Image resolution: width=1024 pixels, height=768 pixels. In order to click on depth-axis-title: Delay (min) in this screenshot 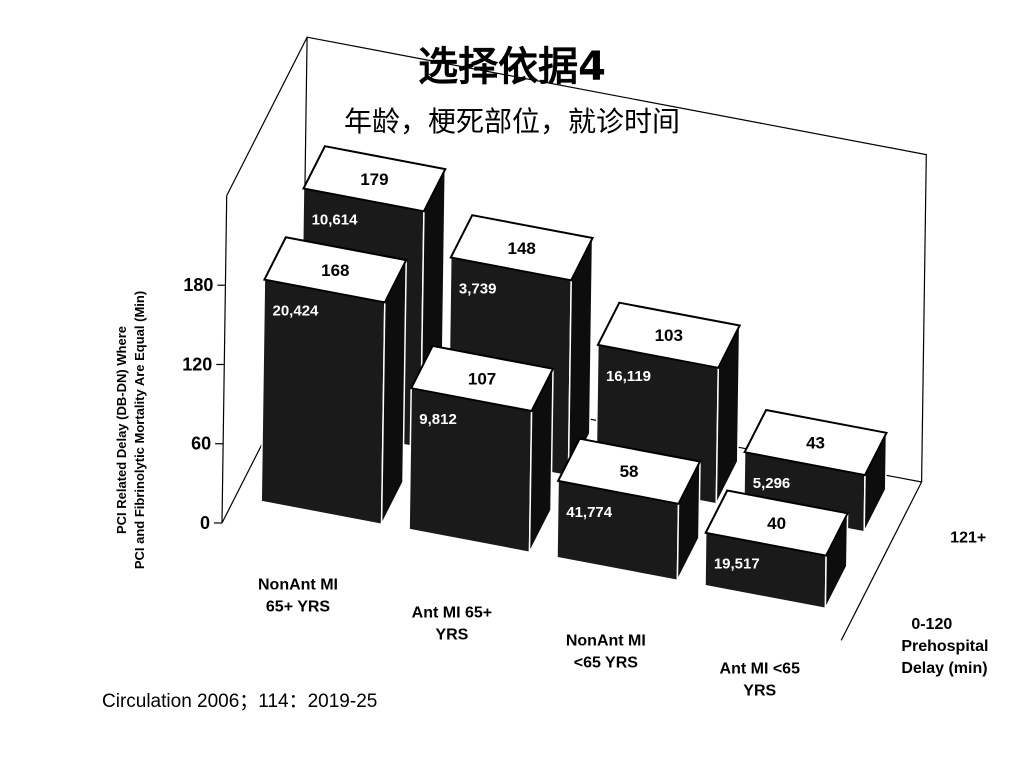, I will do `click(944, 668)`.